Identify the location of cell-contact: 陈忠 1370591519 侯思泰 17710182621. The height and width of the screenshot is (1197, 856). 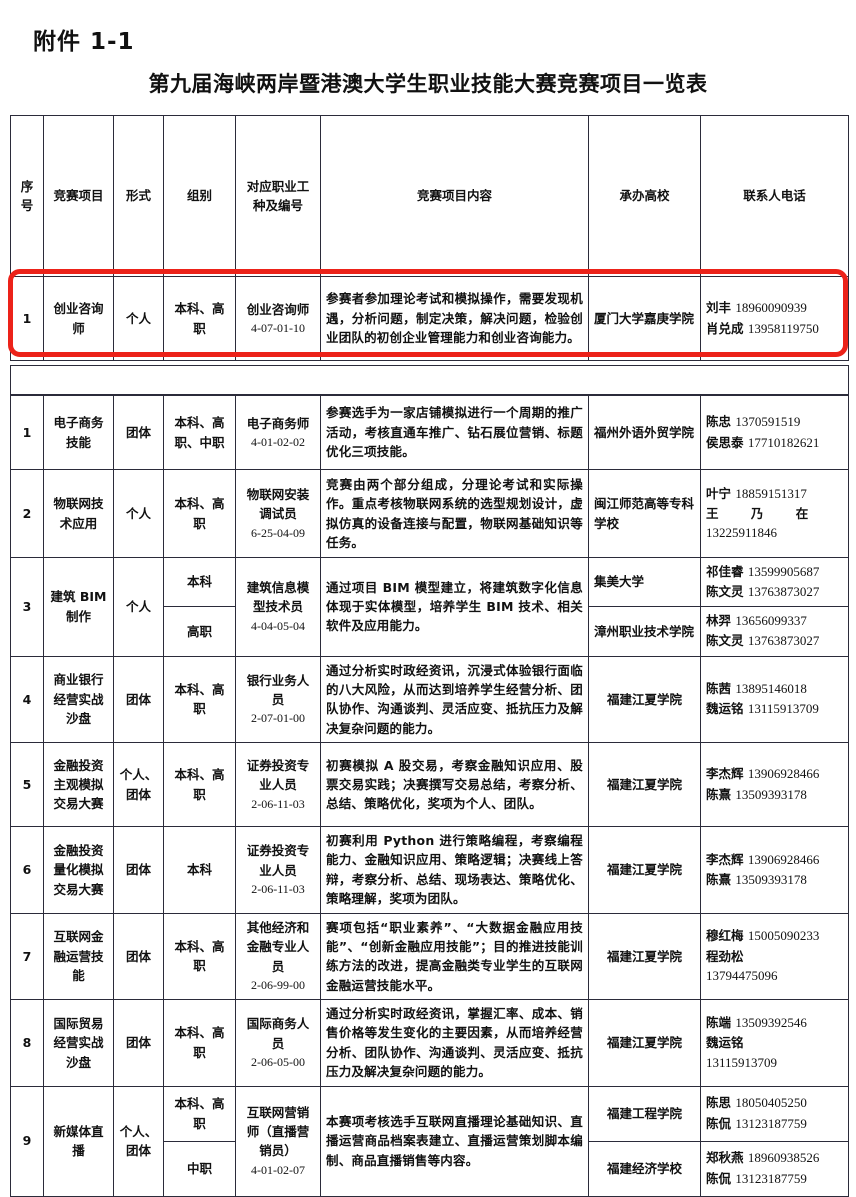
(774, 432).